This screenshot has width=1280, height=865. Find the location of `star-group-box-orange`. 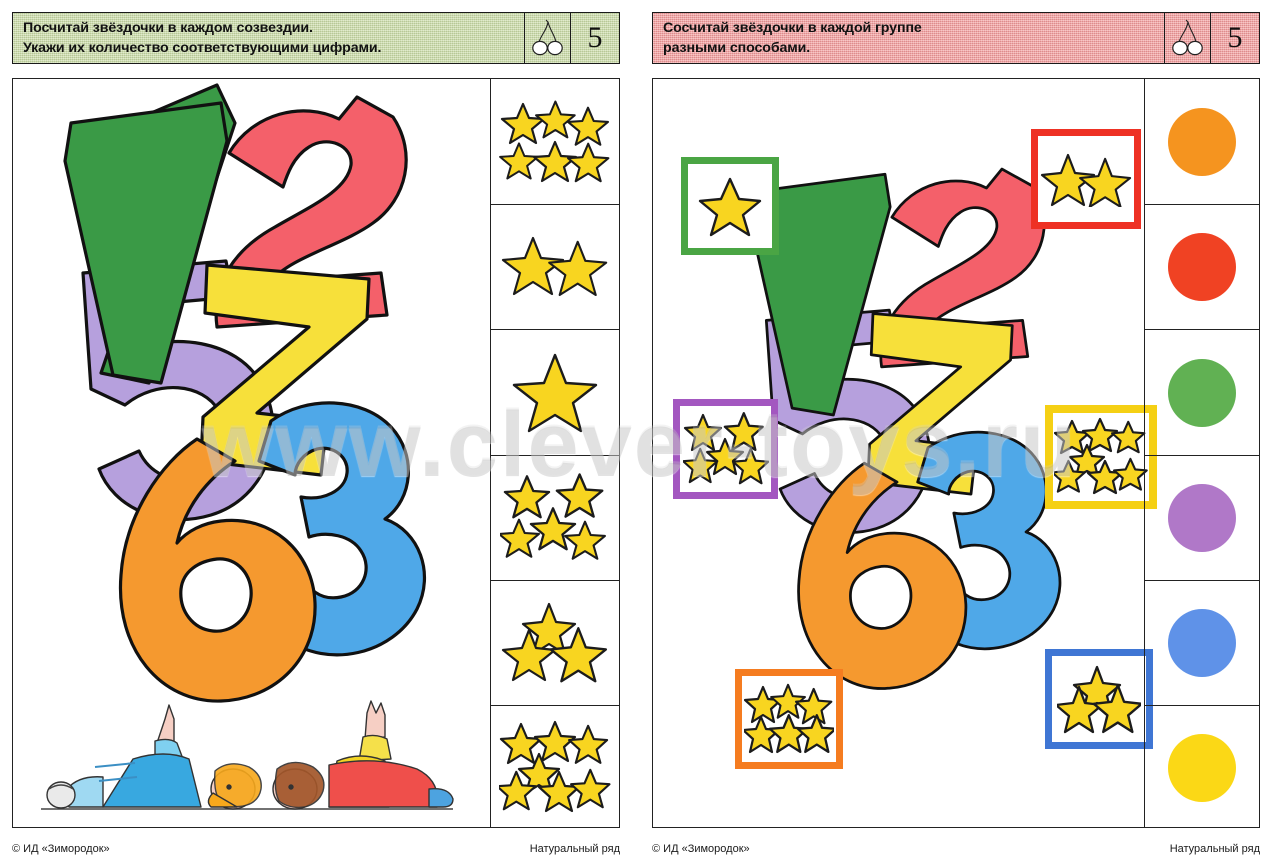

star-group-box-orange is located at coordinates (789, 719).